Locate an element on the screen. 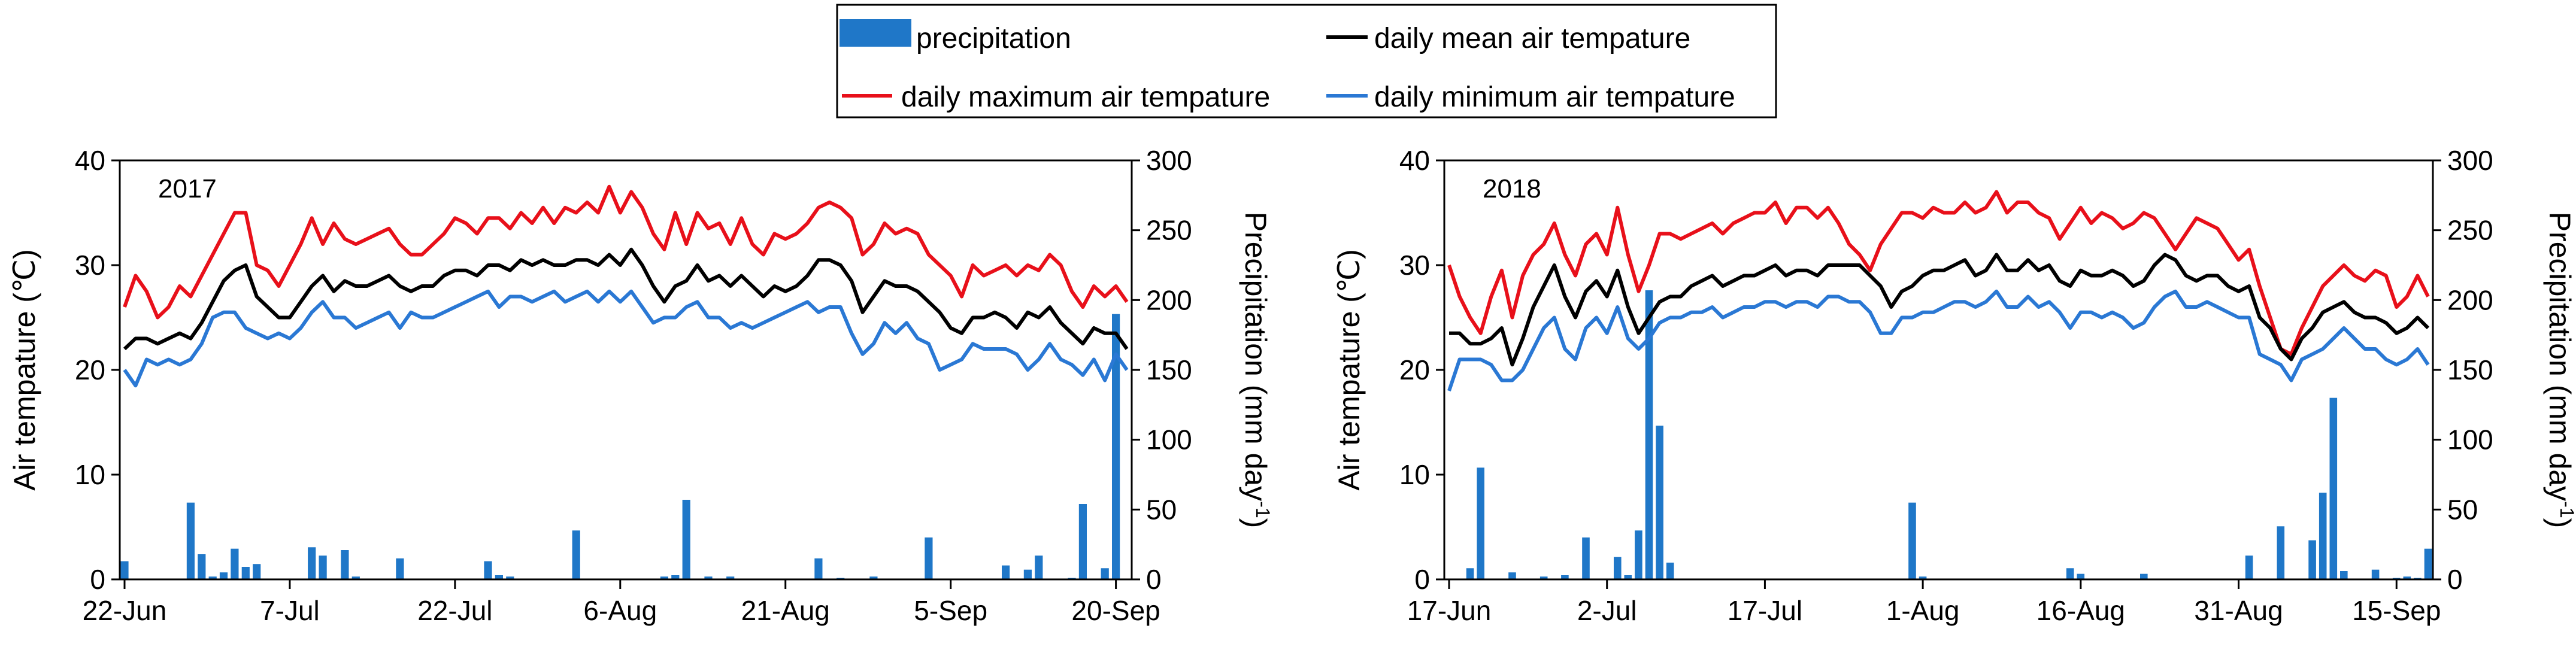 This screenshot has width=2576, height=653. right-tick-label-2018-200: 200 is located at coordinates (2470, 299).